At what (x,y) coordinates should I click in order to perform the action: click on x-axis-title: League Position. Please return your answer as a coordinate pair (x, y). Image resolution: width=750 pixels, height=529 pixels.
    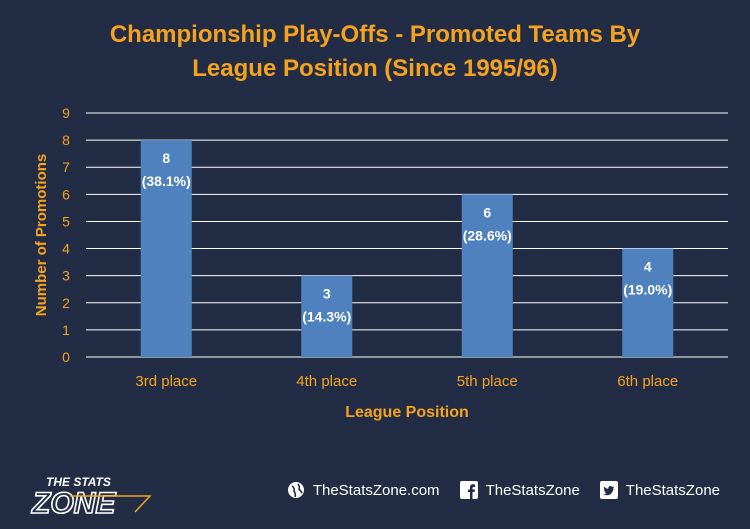
    Looking at the image, I should click on (407, 412).